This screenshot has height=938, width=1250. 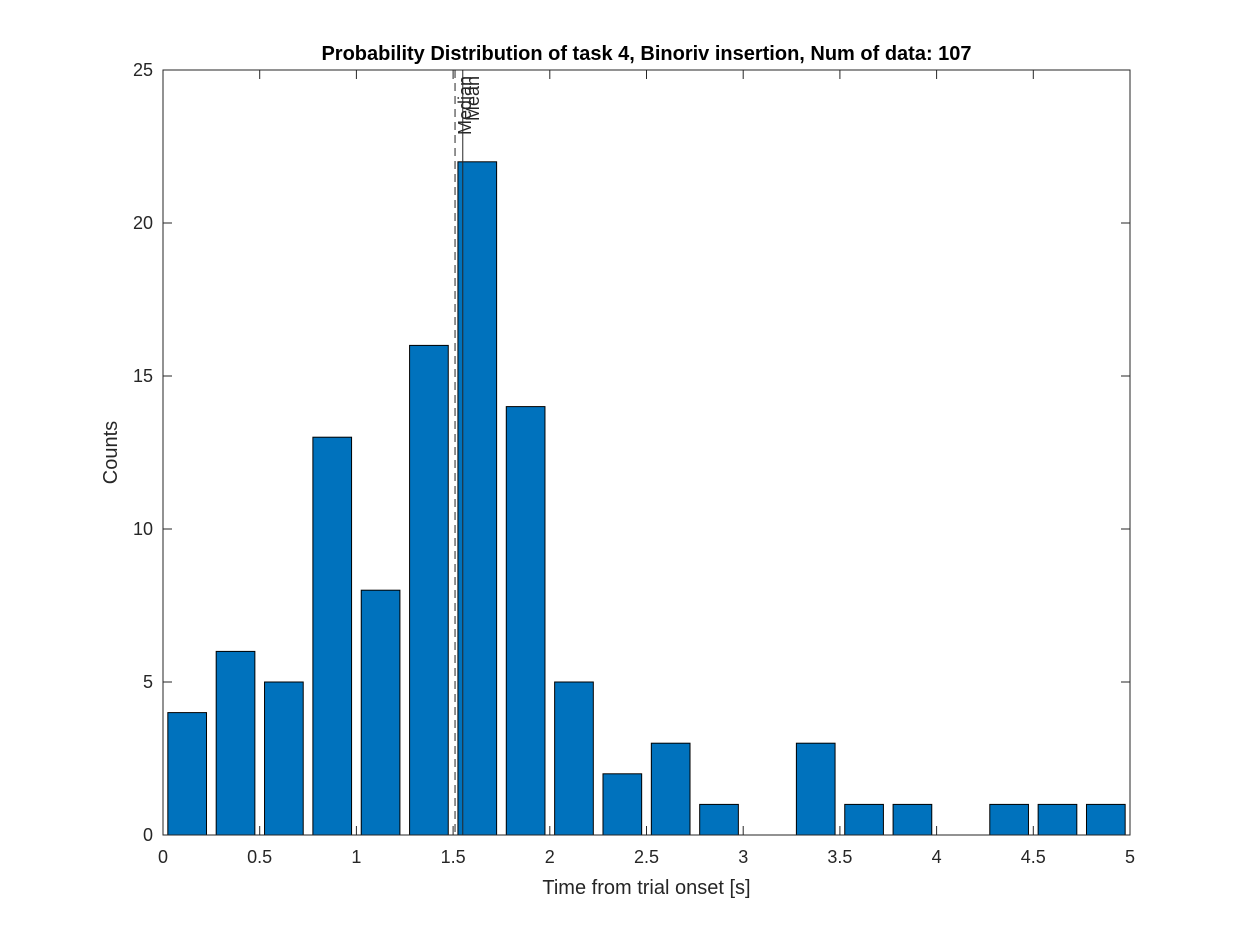 I want to click on y-tick-label: 15, so click(x=143, y=376).